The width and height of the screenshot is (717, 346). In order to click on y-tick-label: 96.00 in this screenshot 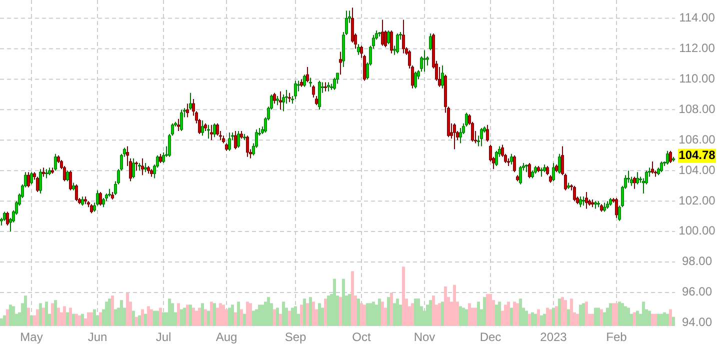, I will do `click(697, 291)`.